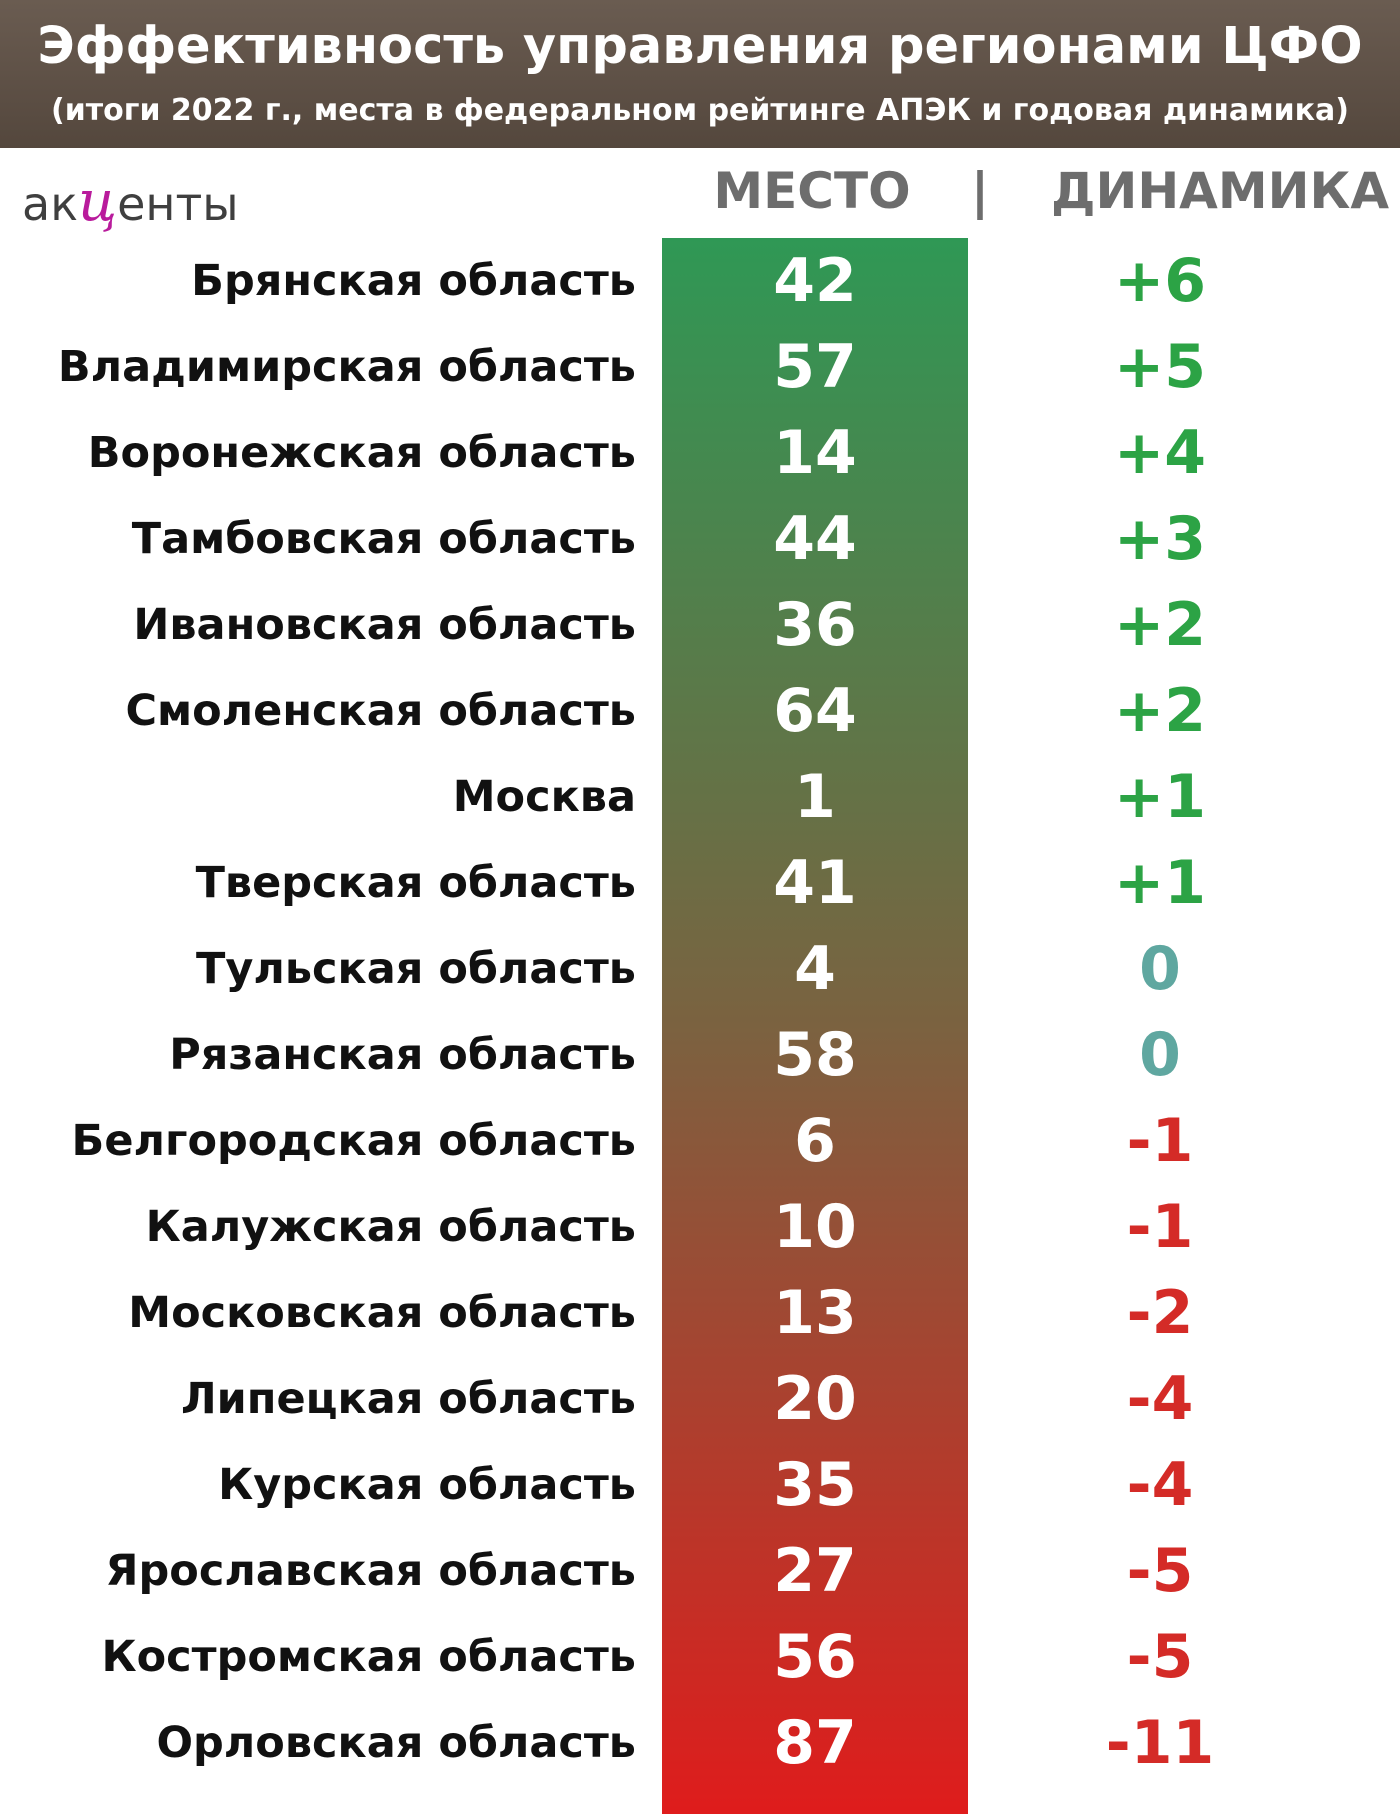  What do you see at coordinates (1160, 1313) in the screenshot?
I see `rank-dynamics: -2` at bounding box center [1160, 1313].